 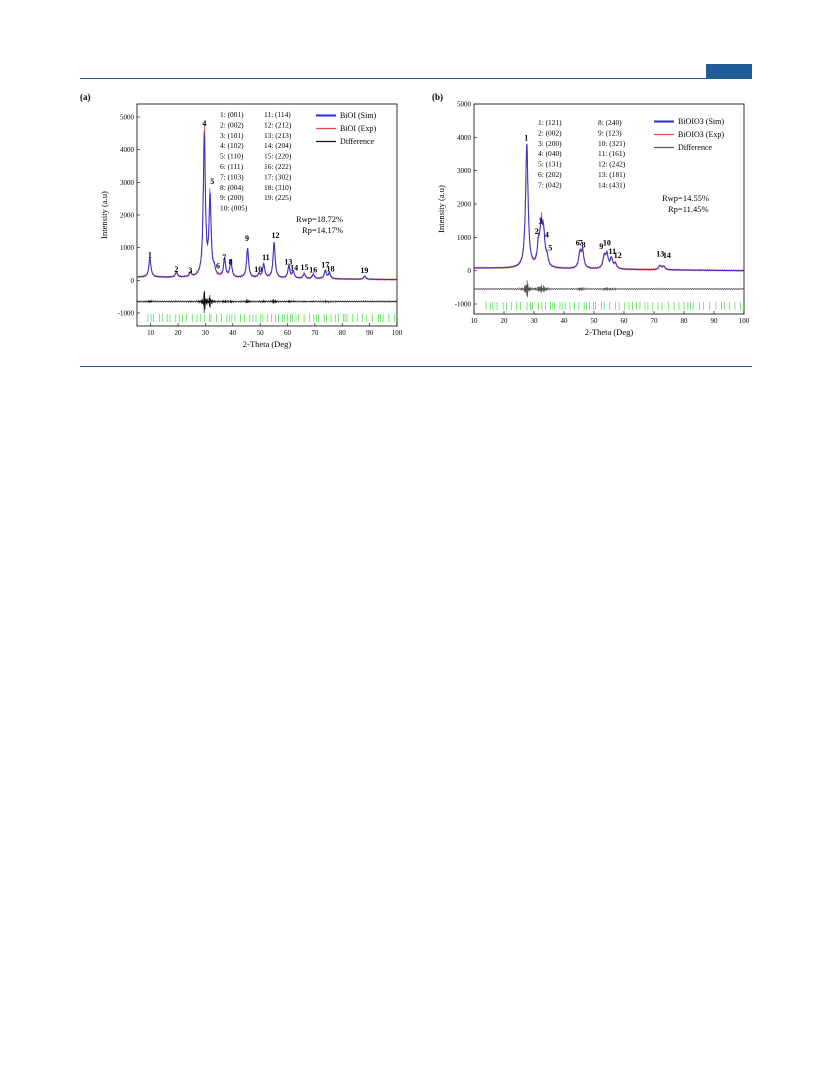 What do you see at coordinates (322, 230) in the screenshot?
I see `fit-statistic: Rp=14.17%` at bounding box center [322, 230].